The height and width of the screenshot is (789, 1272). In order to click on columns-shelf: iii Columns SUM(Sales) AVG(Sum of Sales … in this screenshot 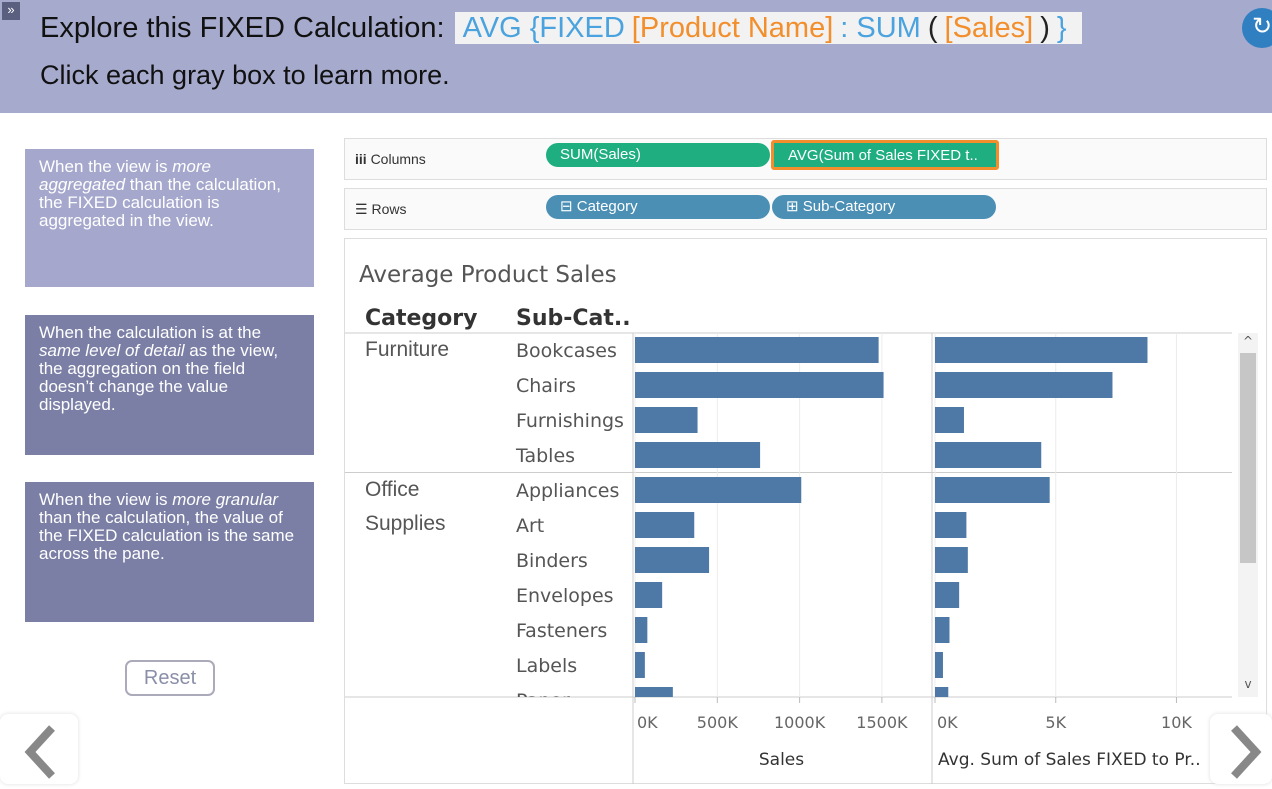, I will do `click(805, 159)`.